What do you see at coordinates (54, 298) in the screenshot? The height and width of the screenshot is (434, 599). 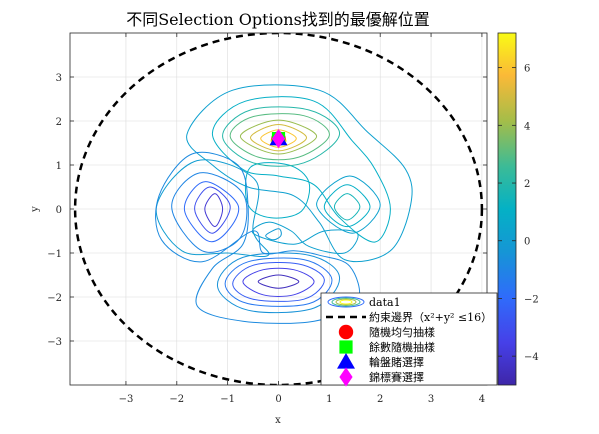 I see `y-tick-label: −2` at bounding box center [54, 298].